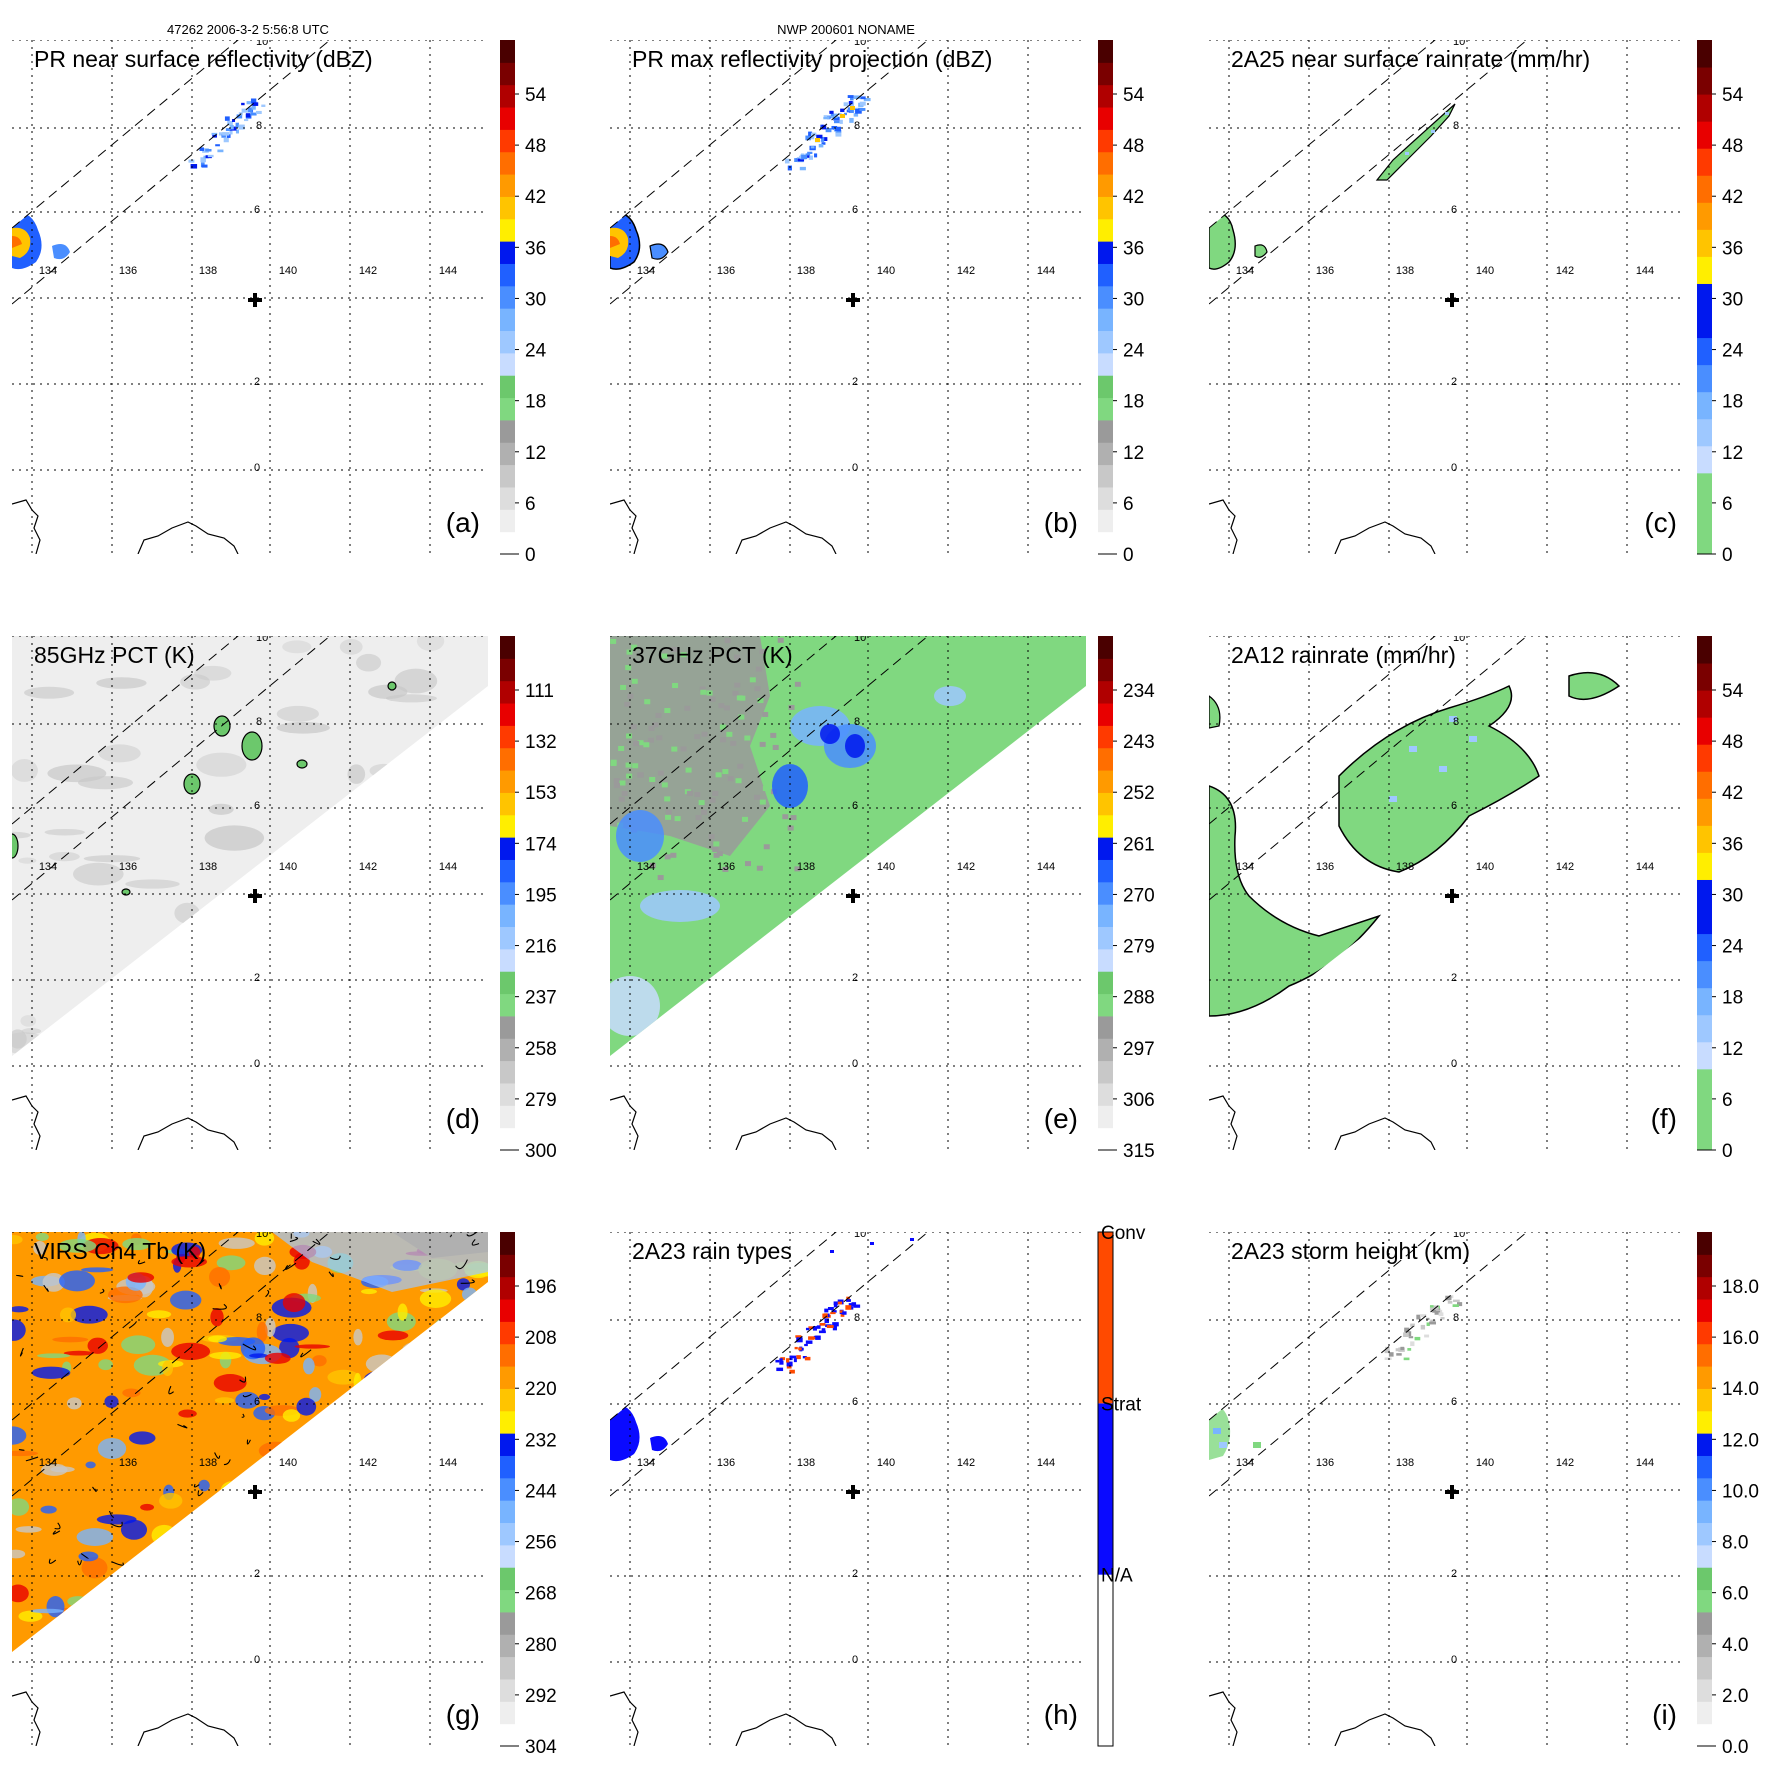 The height and width of the screenshot is (1771, 1771). I want to click on lat-label: 2, so click(1454, 382).